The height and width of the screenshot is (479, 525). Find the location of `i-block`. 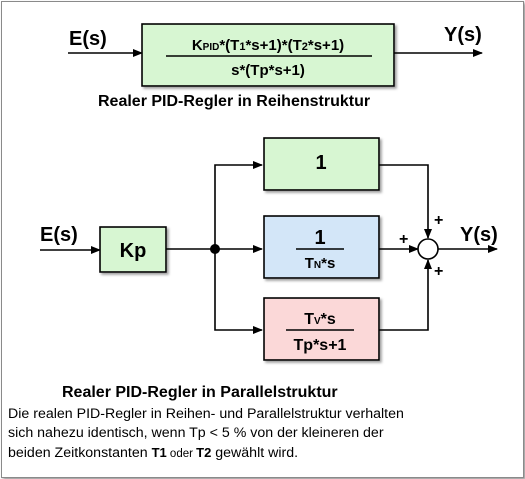

i-block is located at coordinates (321, 247).